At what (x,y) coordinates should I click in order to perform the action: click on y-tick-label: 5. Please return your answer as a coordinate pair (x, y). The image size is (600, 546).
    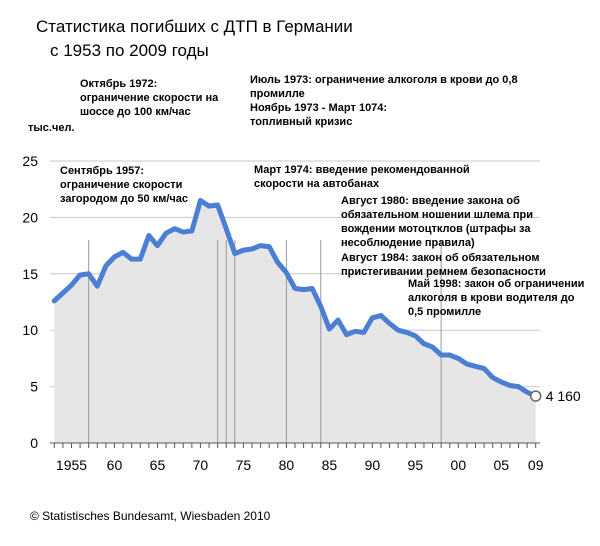
    Looking at the image, I should click on (34, 387).